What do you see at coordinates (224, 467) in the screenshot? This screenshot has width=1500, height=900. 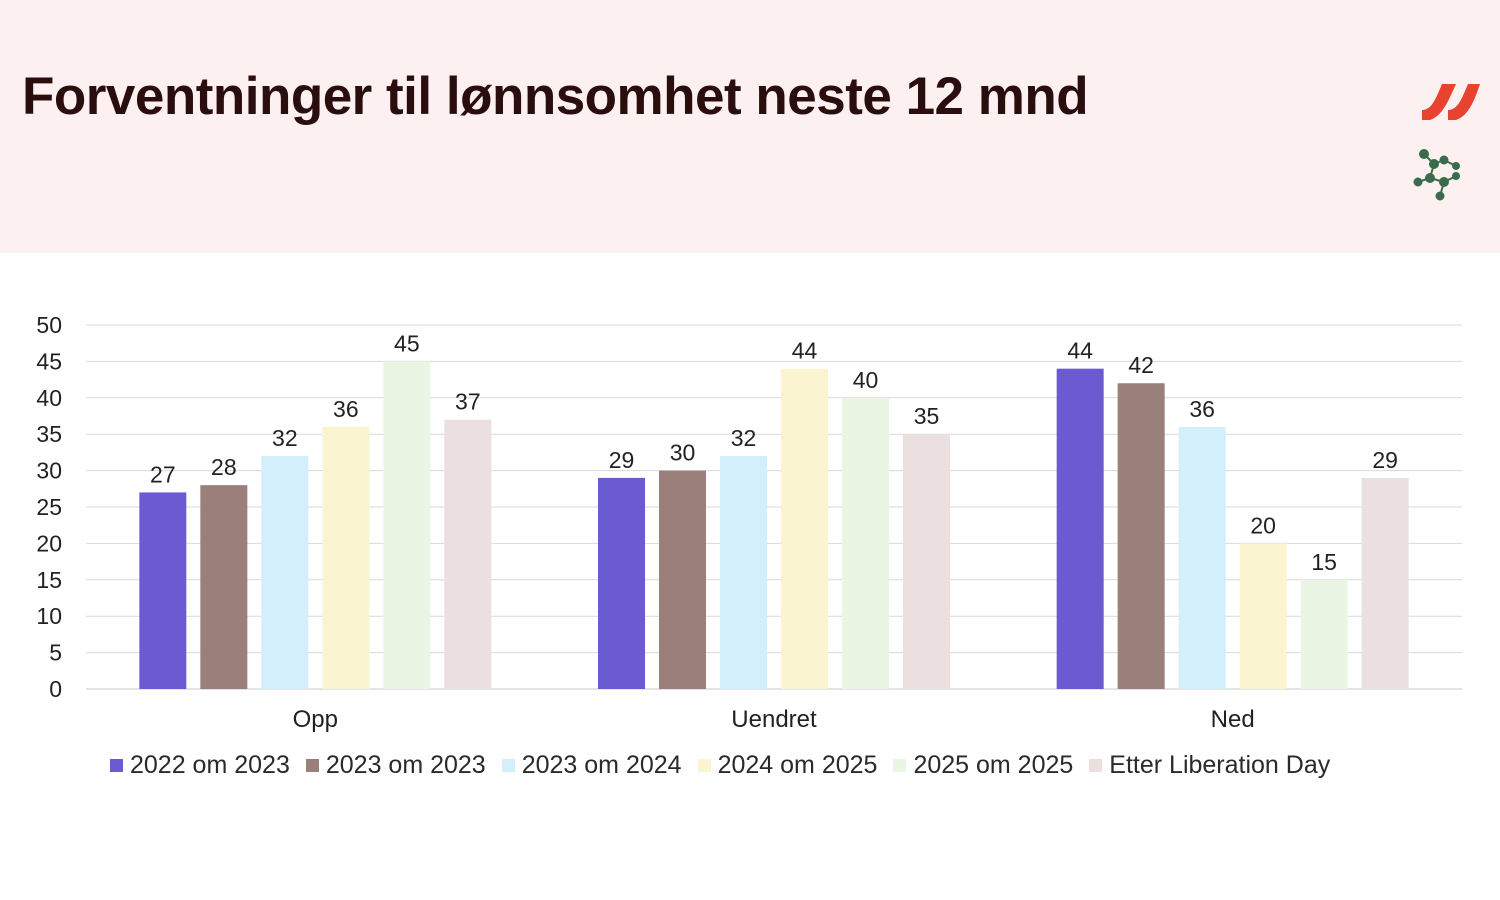 I see `data-label: 28` at bounding box center [224, 467].